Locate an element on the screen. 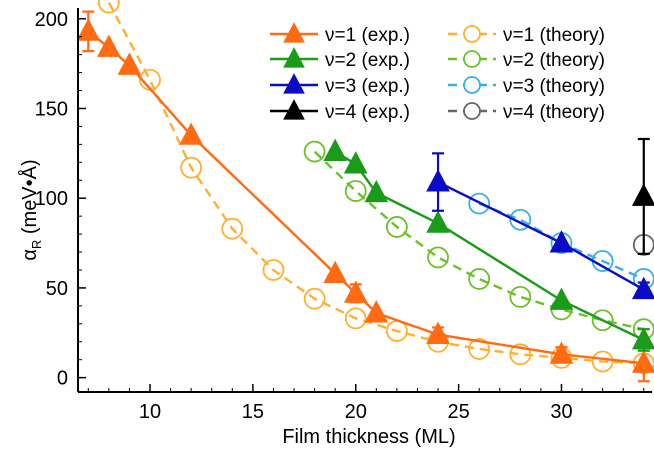 This screenshot has height=451, width=654. legend-label: ν=1 (theory) is located at coordinates (554, 35).